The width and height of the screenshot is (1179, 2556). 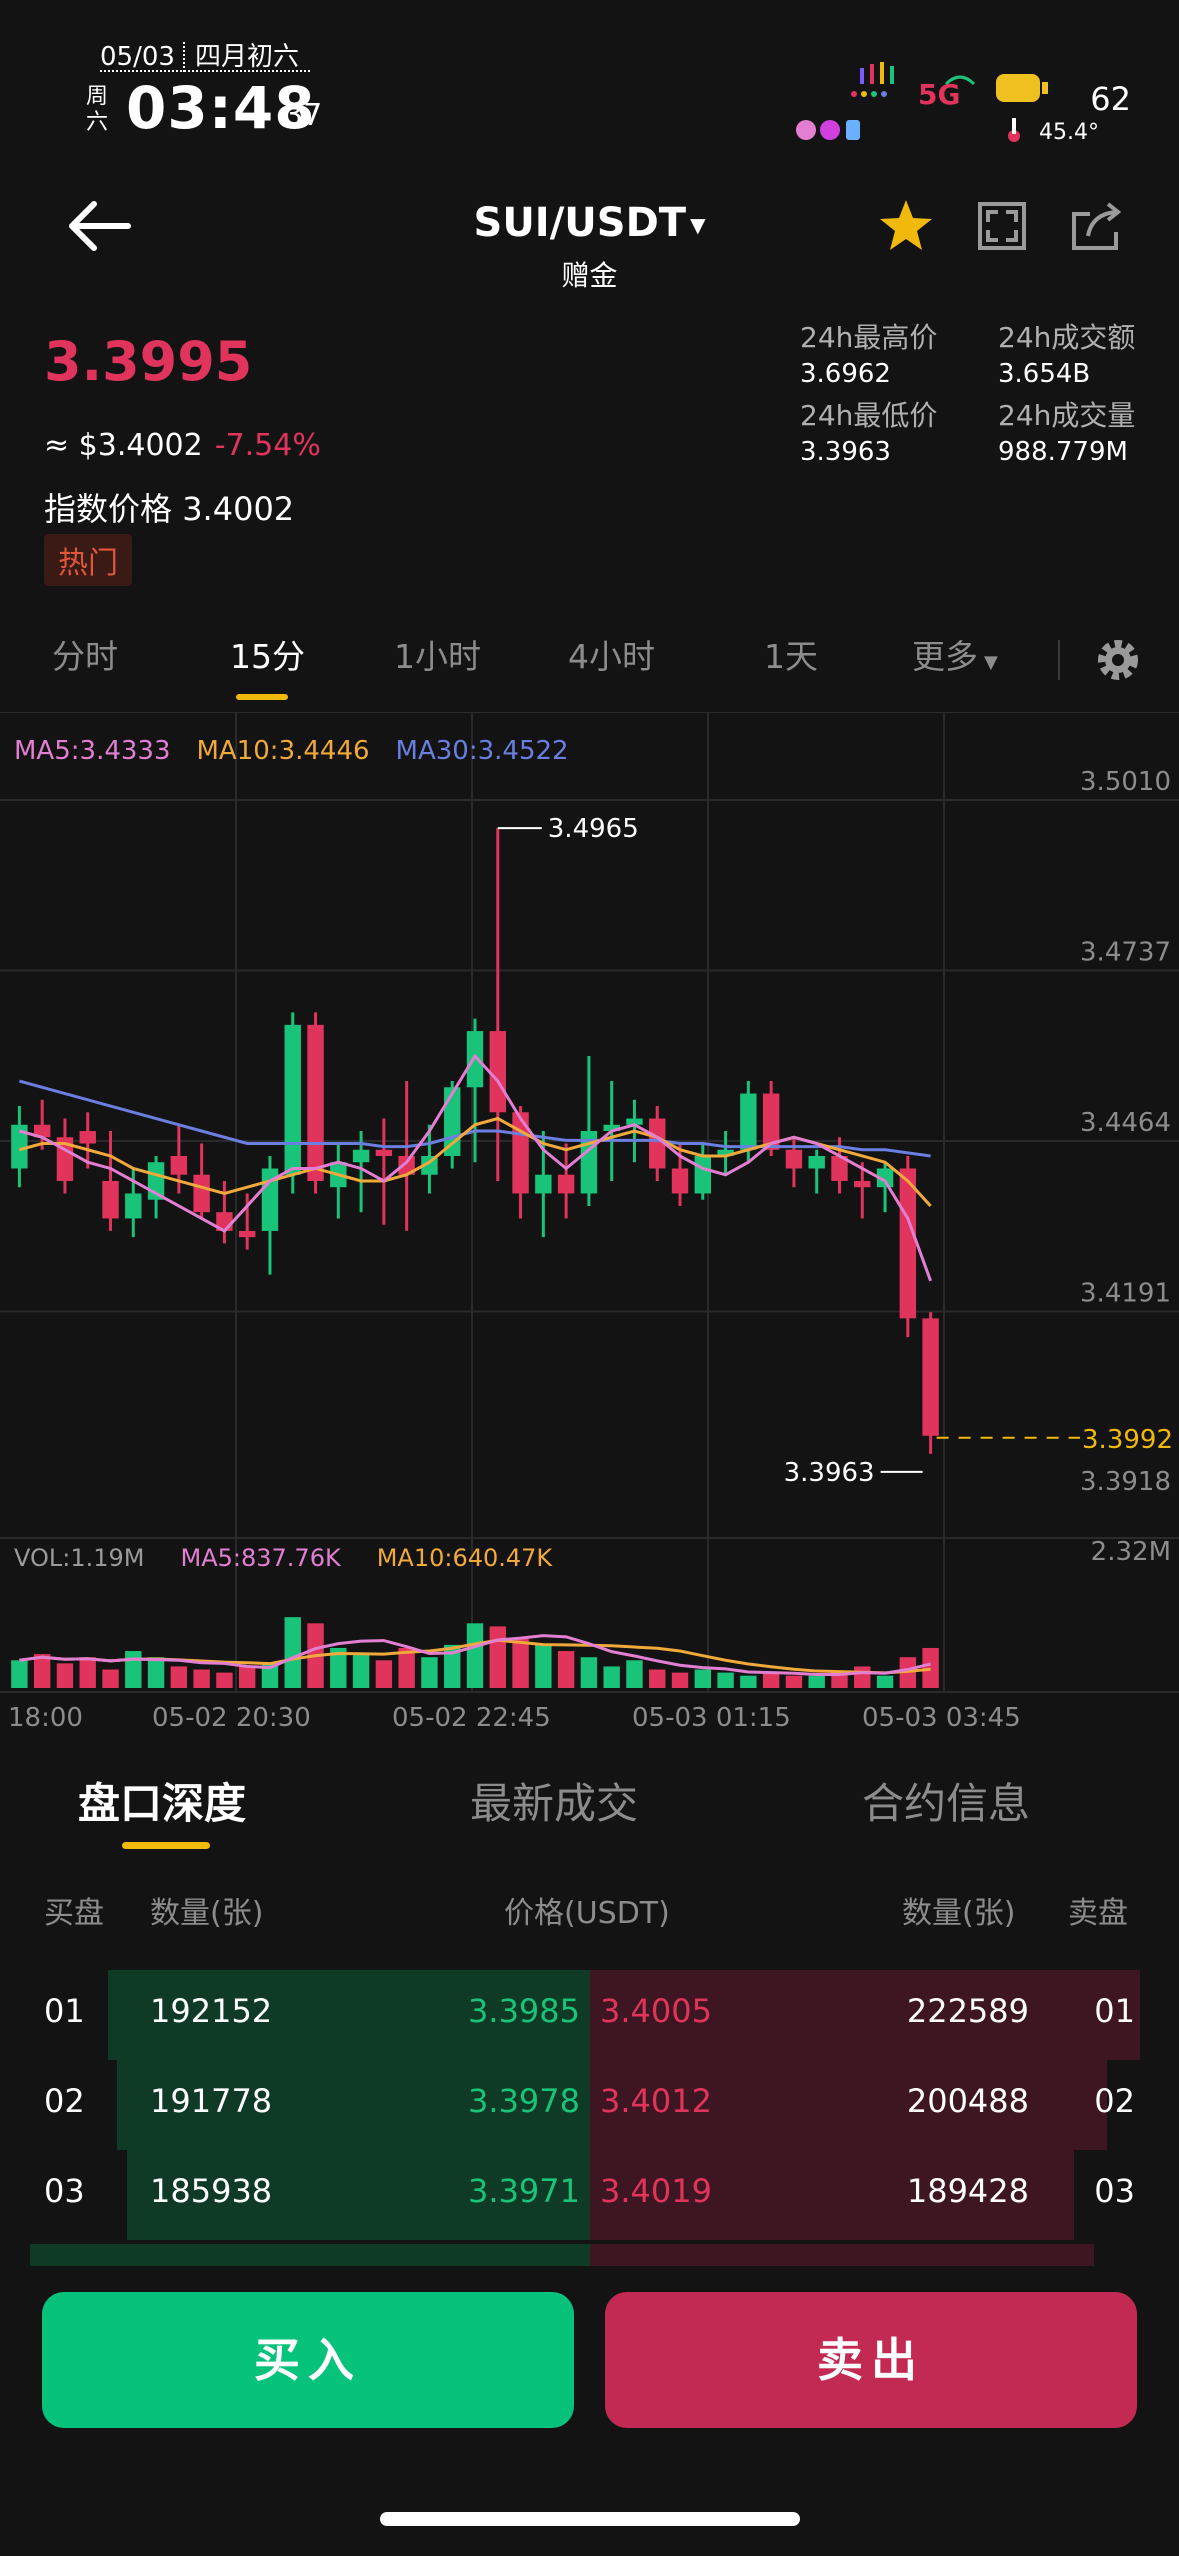 What do you see at coordinates (1002, 226) in the screenshot?
I see `fullscreen-icon` at bounding box center [1002, 226].